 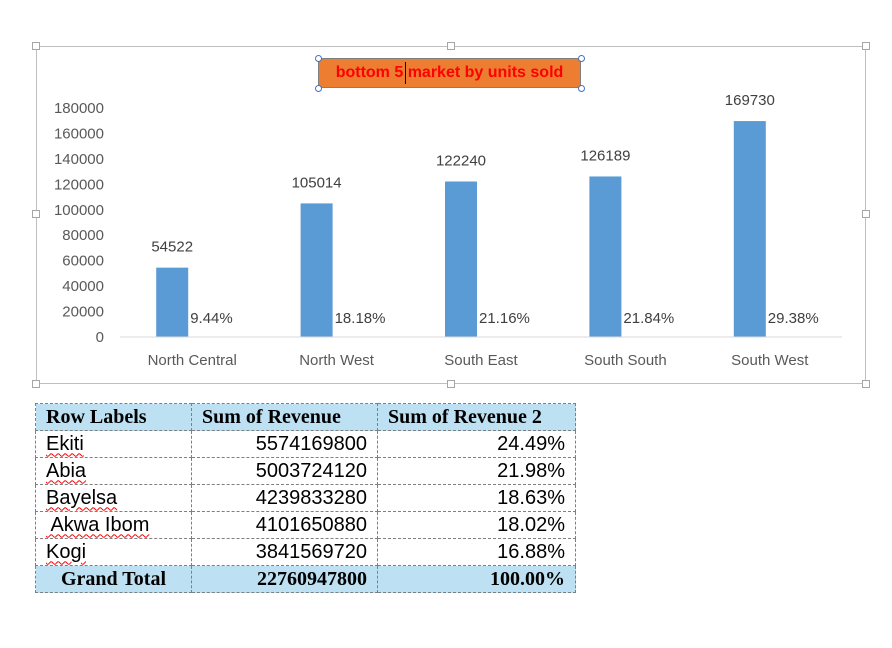 I want to click on bar-percent-label: 21.84%, so click(x=648, y=318).